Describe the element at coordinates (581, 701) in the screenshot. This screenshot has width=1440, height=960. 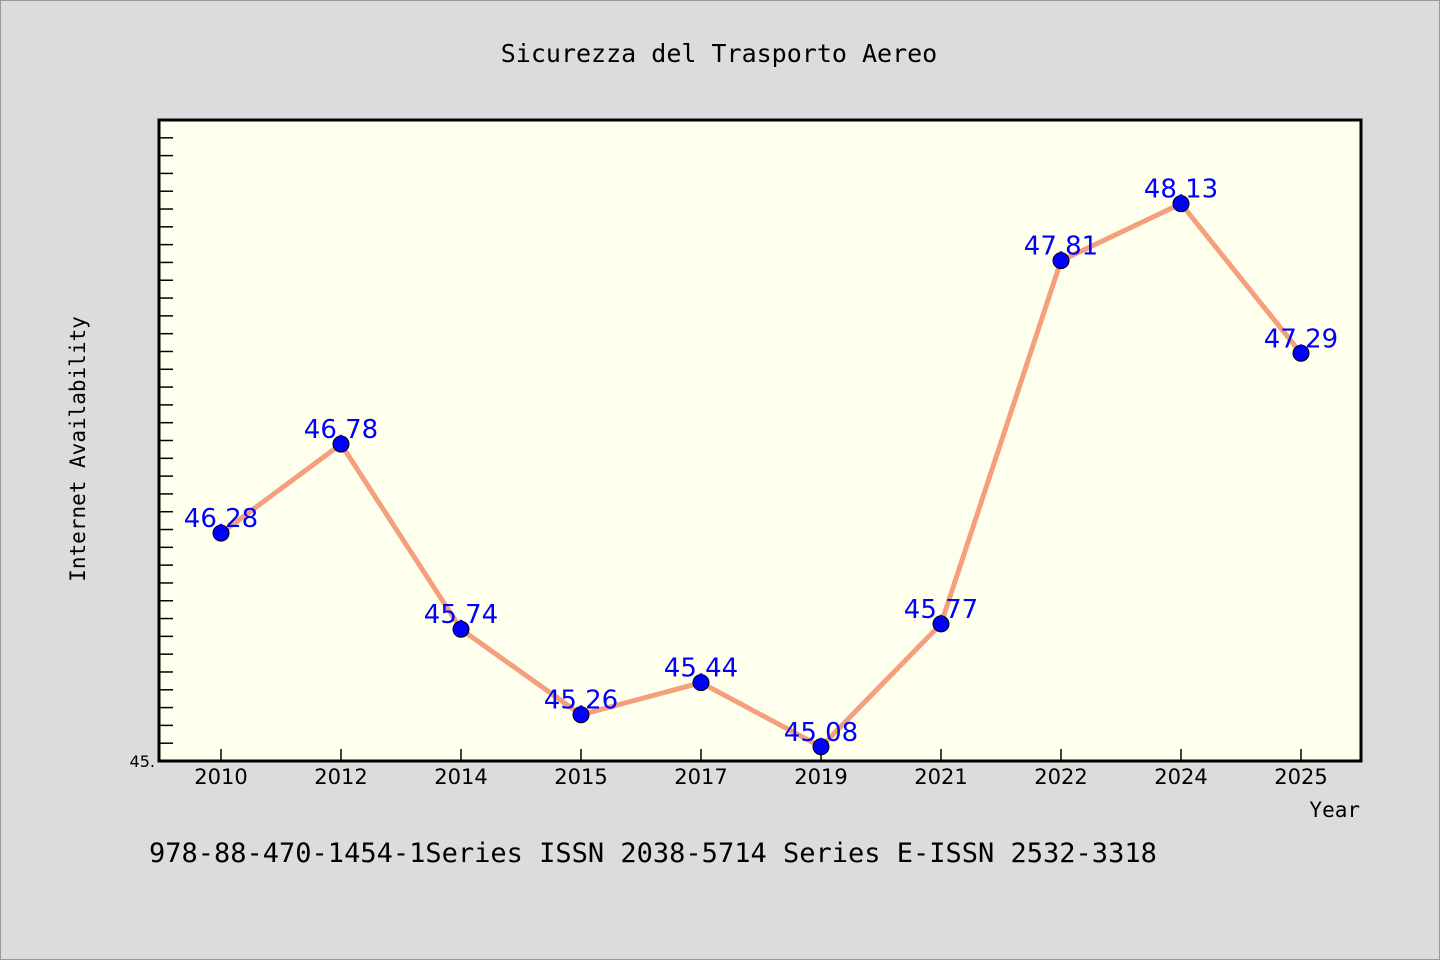
I see `data-label: 45.26` at that location.